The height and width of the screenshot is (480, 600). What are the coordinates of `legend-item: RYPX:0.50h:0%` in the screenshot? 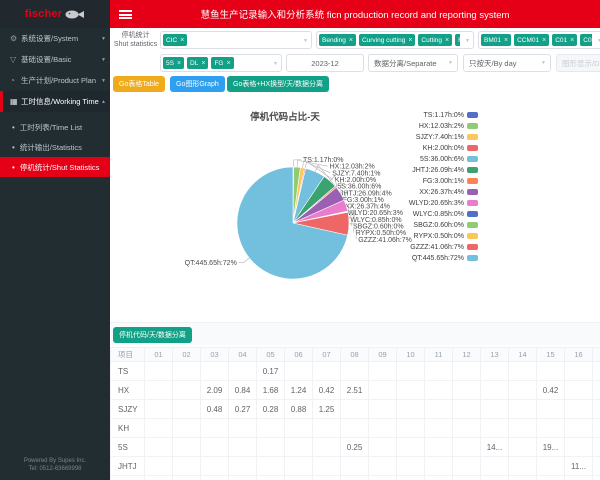 It's located at (446, 236).